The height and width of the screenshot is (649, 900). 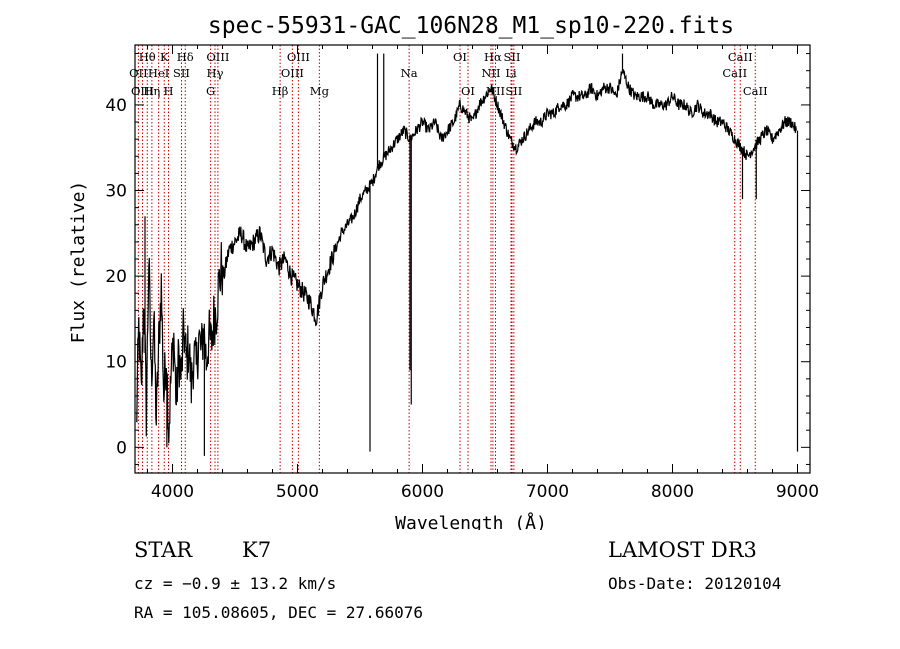 What do you see at coordinates (797, 492) in the screenshot?
I see `x-tick-label: 9000` at bounding box center [797, 492].